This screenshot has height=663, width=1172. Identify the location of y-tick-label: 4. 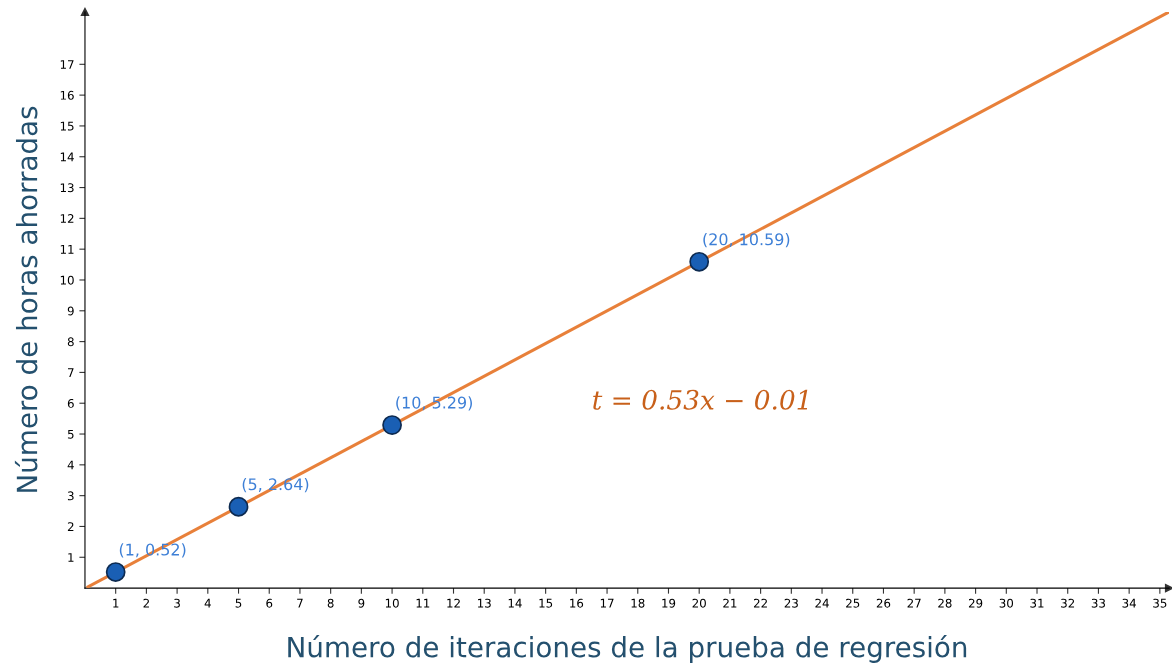
(70, 465).